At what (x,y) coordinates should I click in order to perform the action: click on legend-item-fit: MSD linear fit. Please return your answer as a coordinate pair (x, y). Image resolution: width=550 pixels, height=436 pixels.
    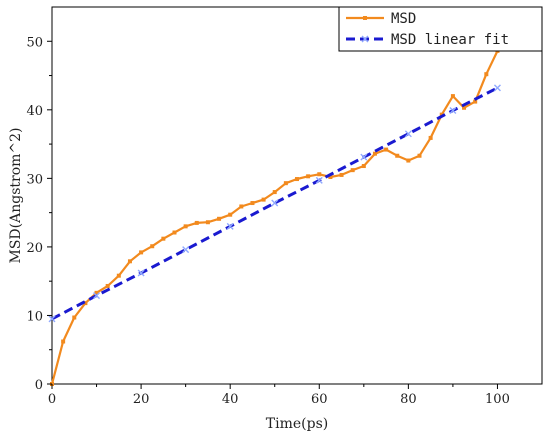
    Looking at the image, I should click on (427, 40).